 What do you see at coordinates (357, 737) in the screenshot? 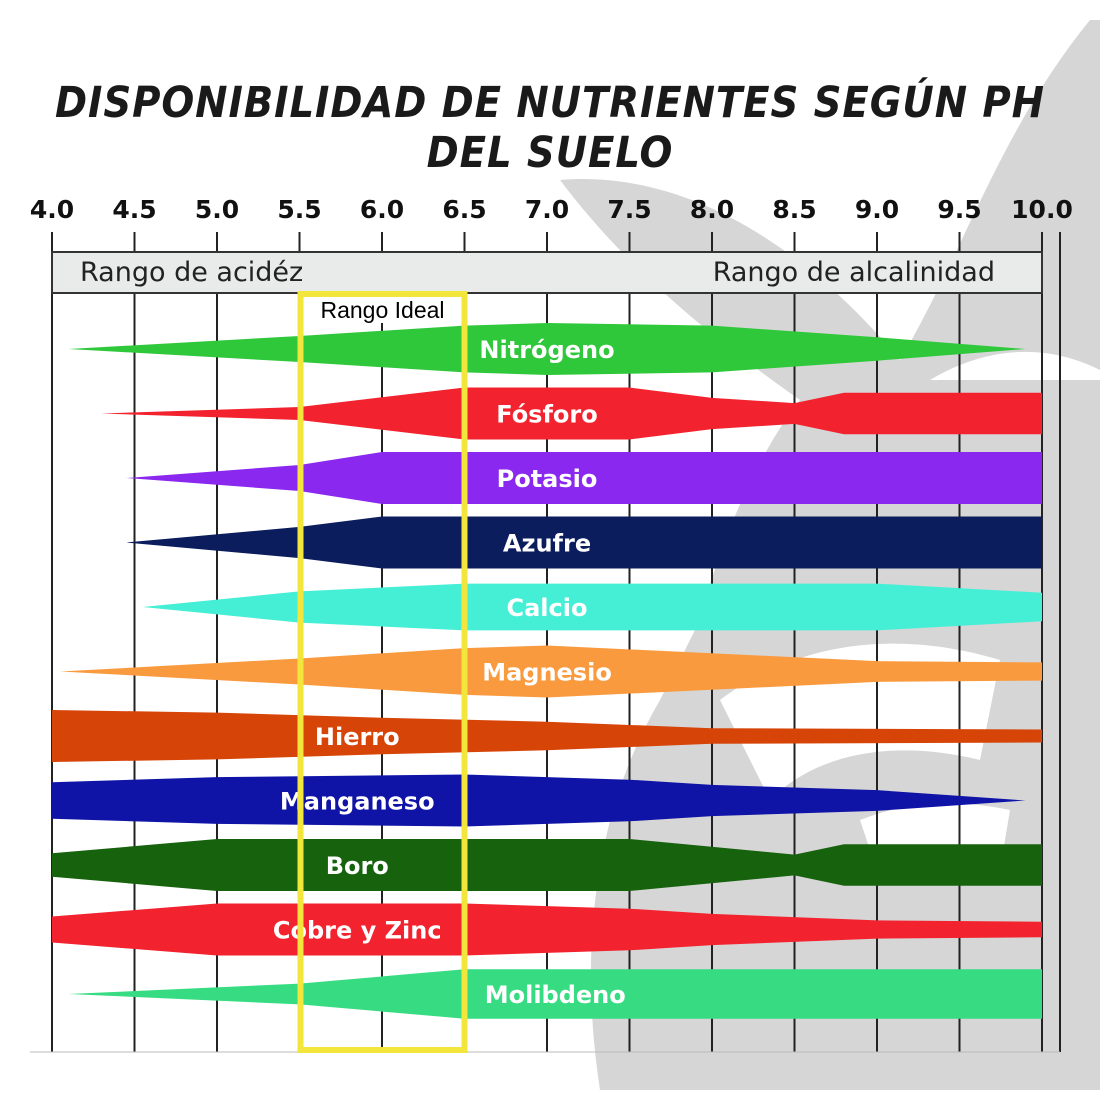
I see `band-label-hierro: Hierro` at bounding box center [357, 737].